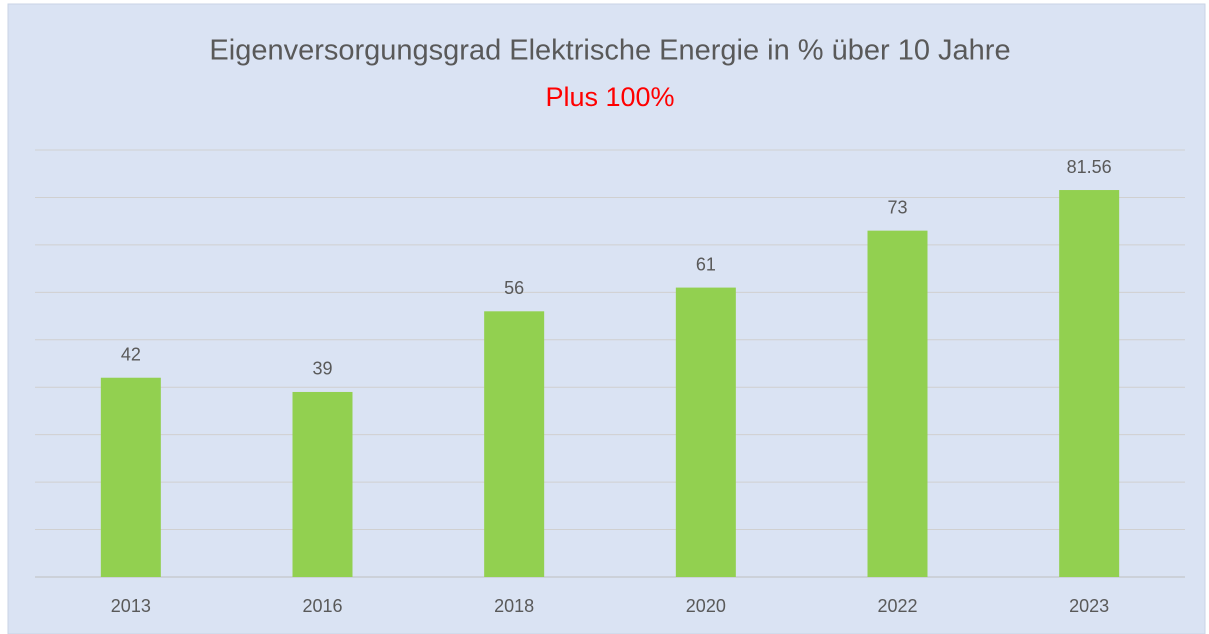  I want to click on data-label: 39, so click(322, 369).